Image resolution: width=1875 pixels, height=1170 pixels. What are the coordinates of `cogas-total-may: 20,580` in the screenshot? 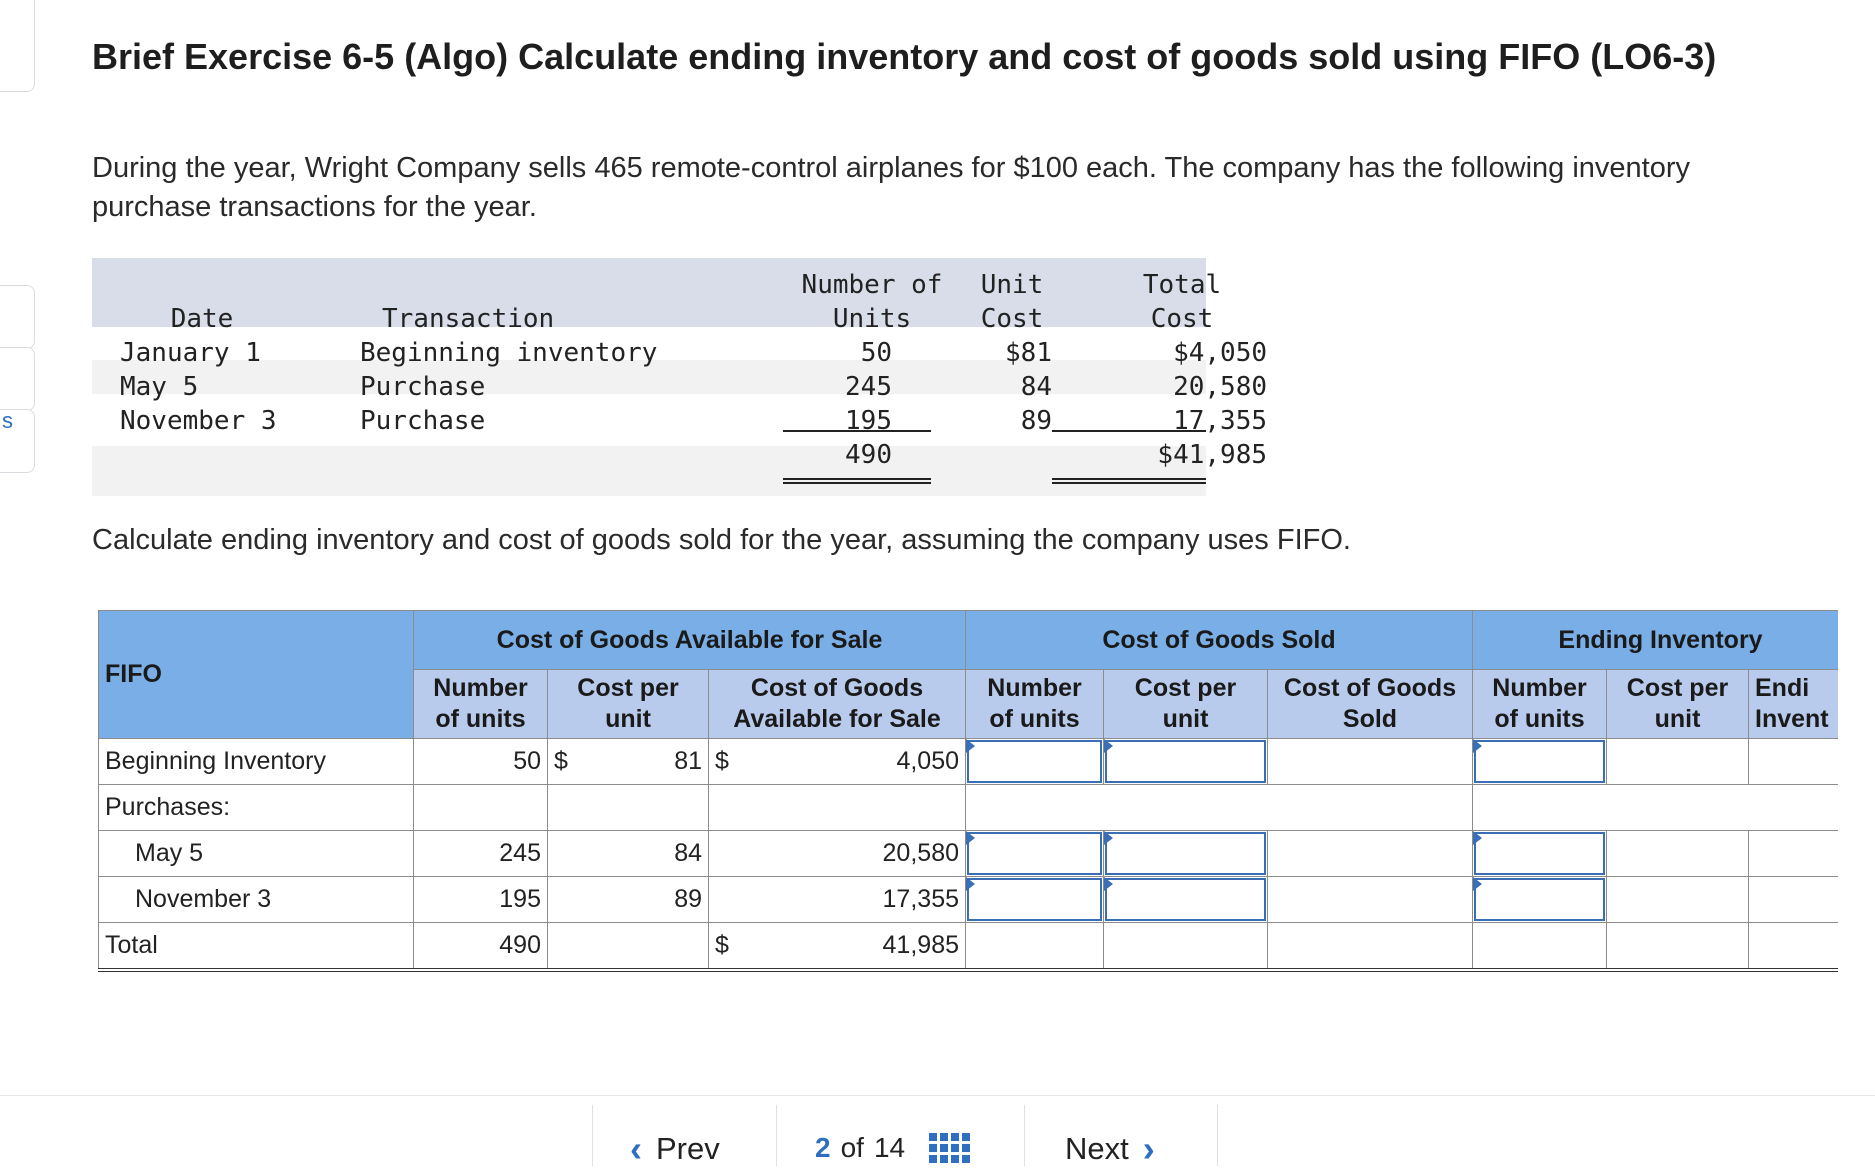 It's located at (837, 853).